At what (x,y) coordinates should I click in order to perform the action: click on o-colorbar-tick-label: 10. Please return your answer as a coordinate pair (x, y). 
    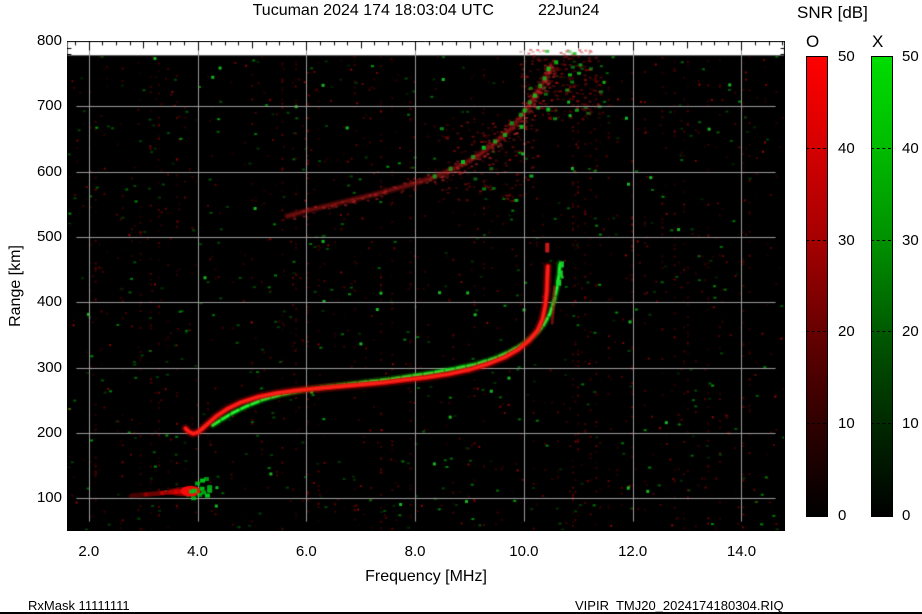
    Looking at the image, I should click on (846, 424).